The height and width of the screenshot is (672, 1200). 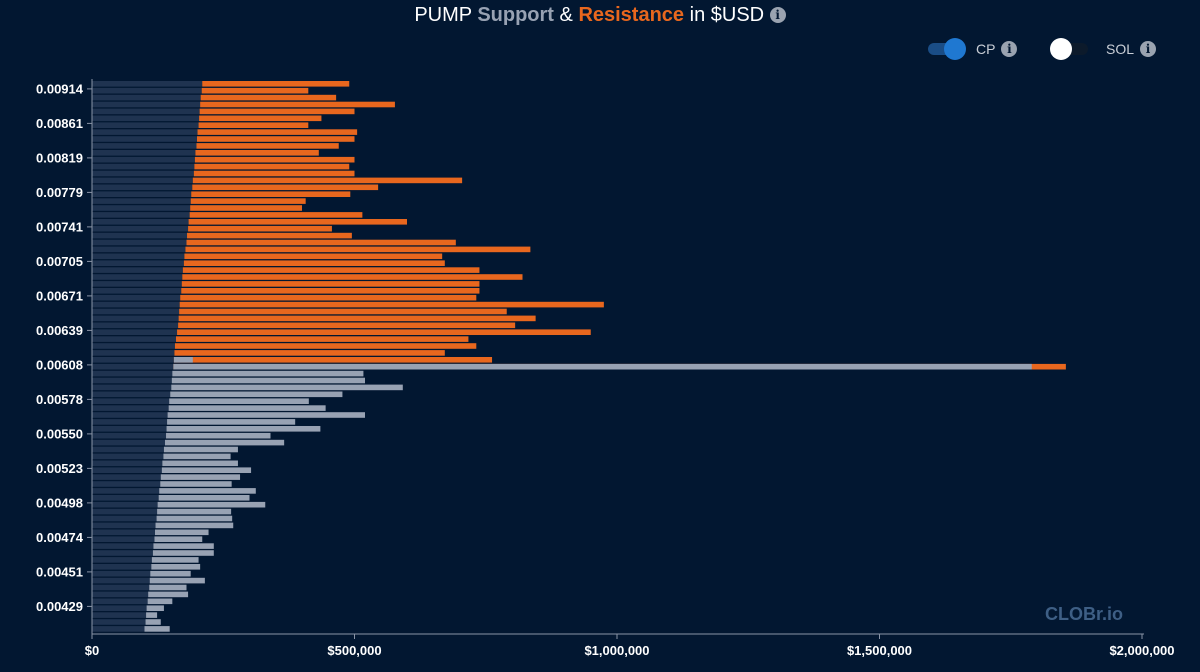 What do you see at coordinates (354, 650) in the screenshot?
I see `x-tick-label: $500,000` at bounding box center [354, 650].